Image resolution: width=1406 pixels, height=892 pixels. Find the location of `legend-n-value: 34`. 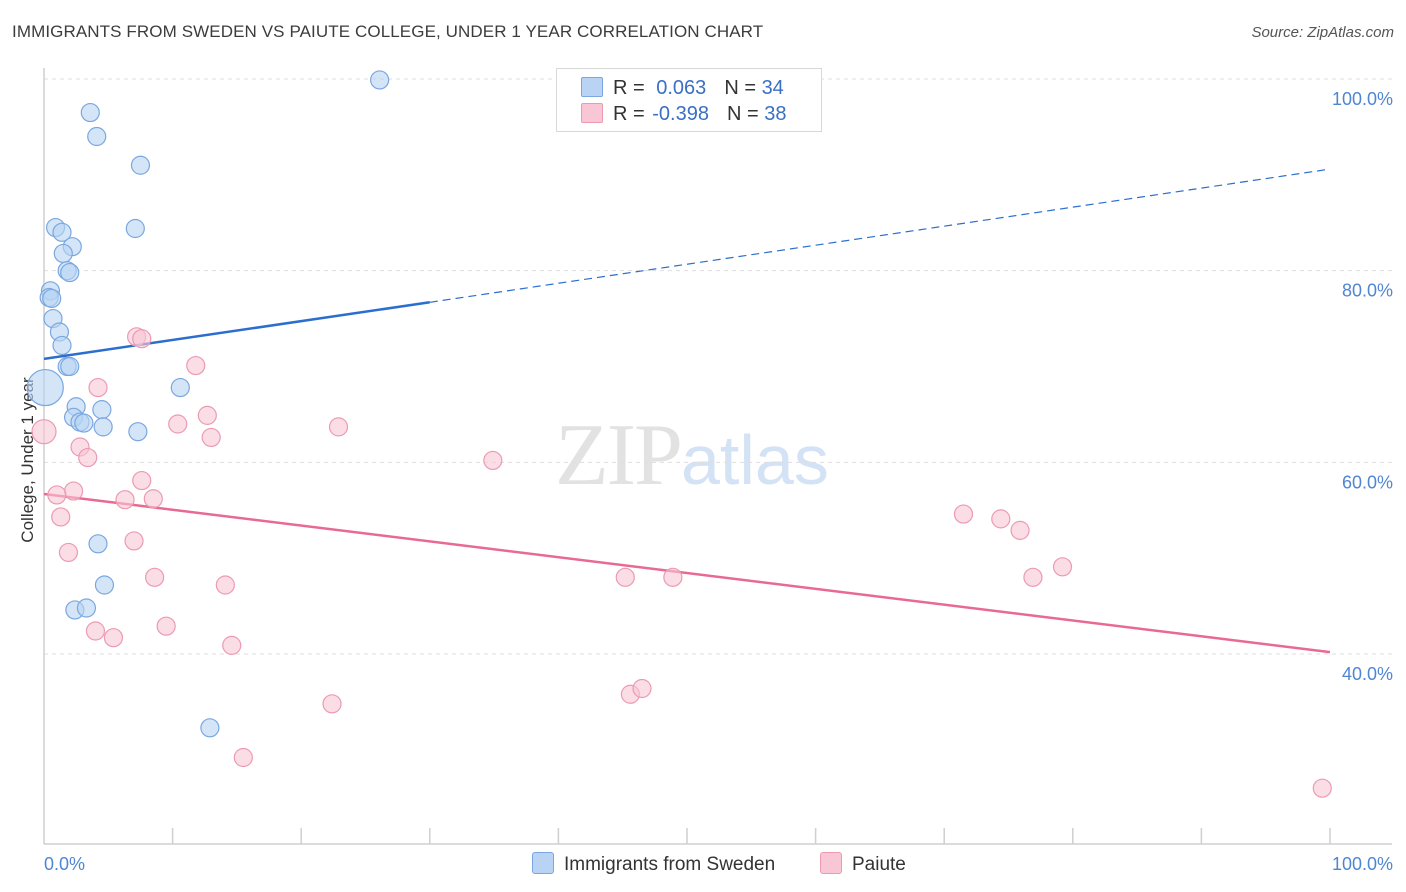

legend-n-value: 34 is located at coordinates (772, 88).